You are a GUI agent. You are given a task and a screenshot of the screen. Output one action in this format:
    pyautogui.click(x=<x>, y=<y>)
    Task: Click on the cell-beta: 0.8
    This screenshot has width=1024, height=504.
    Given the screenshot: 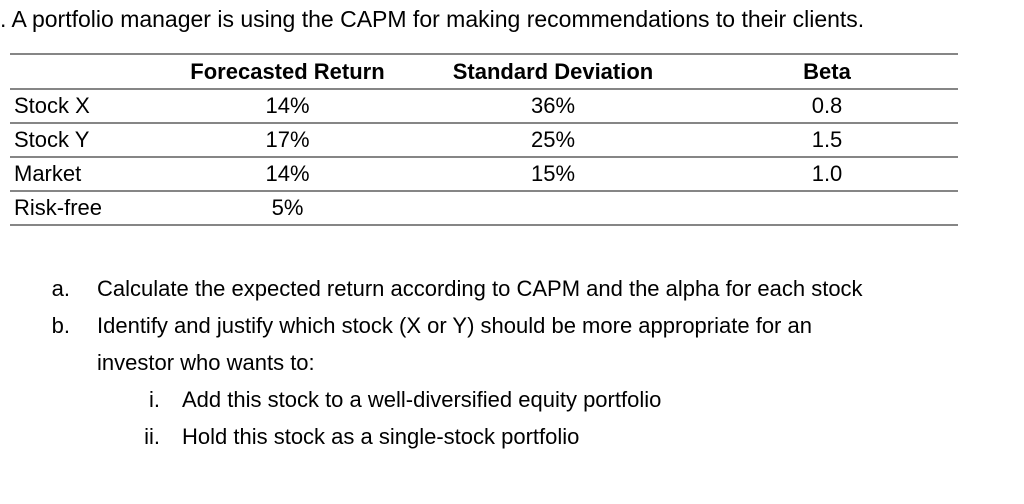 What is the action you would take?
    pyautogui.click(x=827, y=105)
    